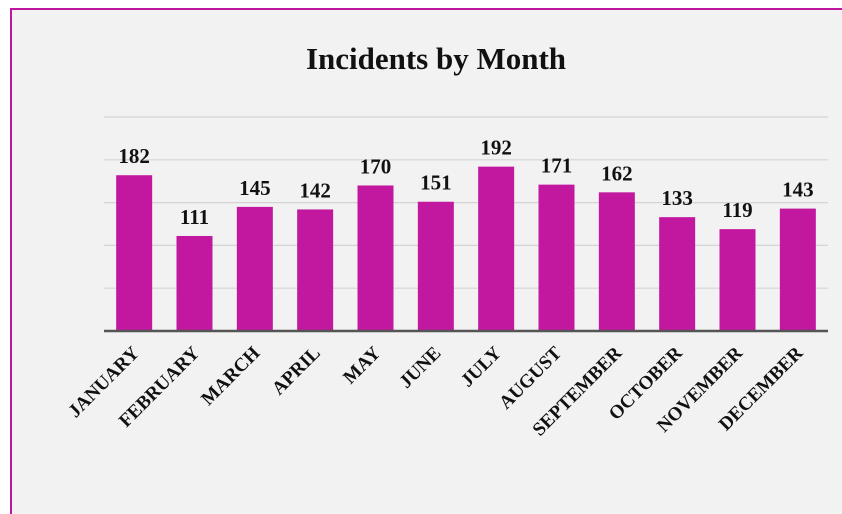  What do you see at coordinates (194, 217) in the screenshot?
I see `data-label: 111` at bounding box center [194, 217].